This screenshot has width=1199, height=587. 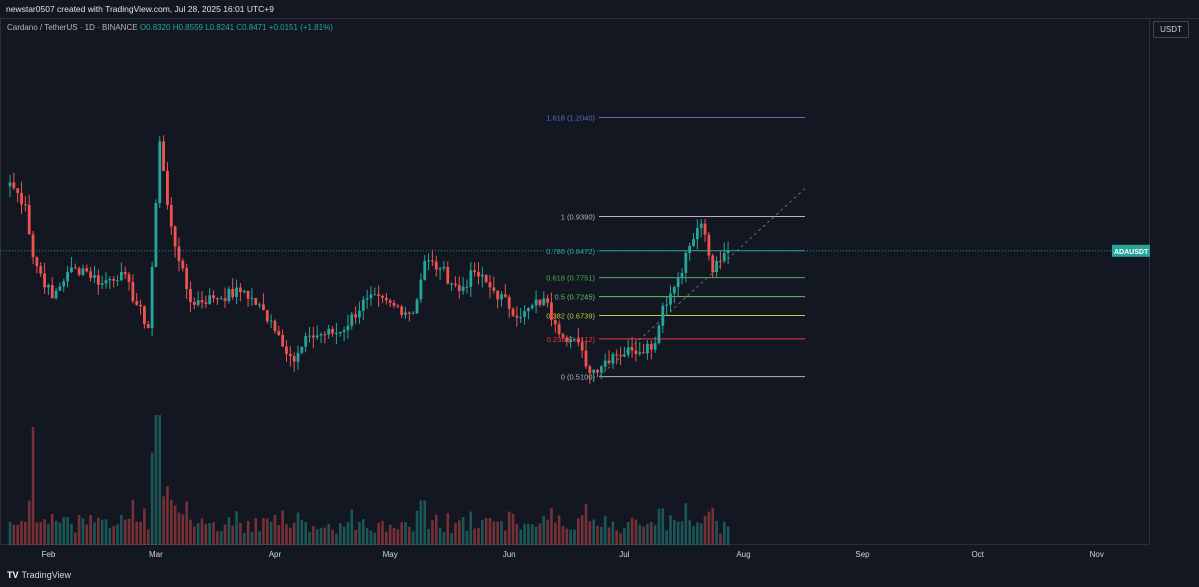 I want to click on tradingview-watermark: TV TradingView, so click(x=39, y=575).